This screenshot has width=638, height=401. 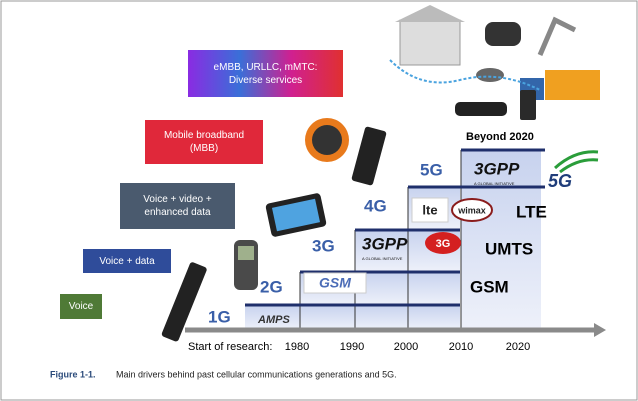 What do you see at coordinates (204, 142) in the screenshot?
I see `service-box: Mobile broadband (MBB)` at bounding box center [204, 142].